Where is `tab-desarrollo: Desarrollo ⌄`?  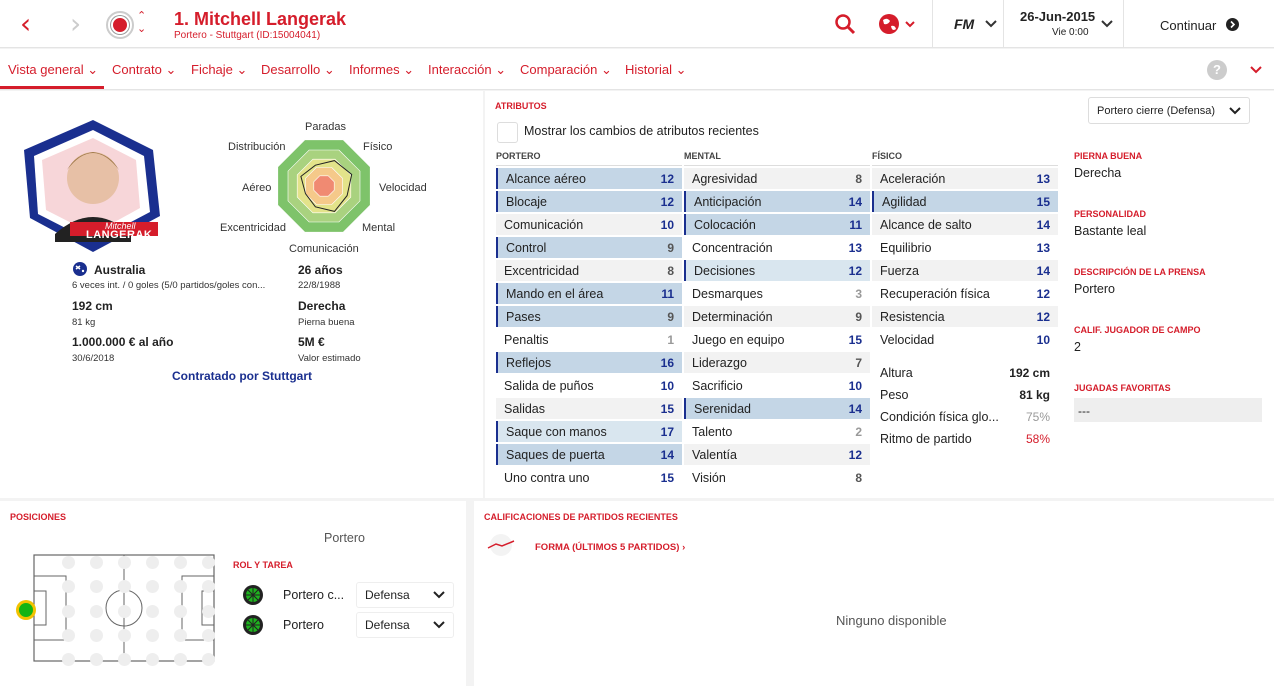
tab-desarrollo: Desarrollo ⌄ is located at coordinates (298, 69).